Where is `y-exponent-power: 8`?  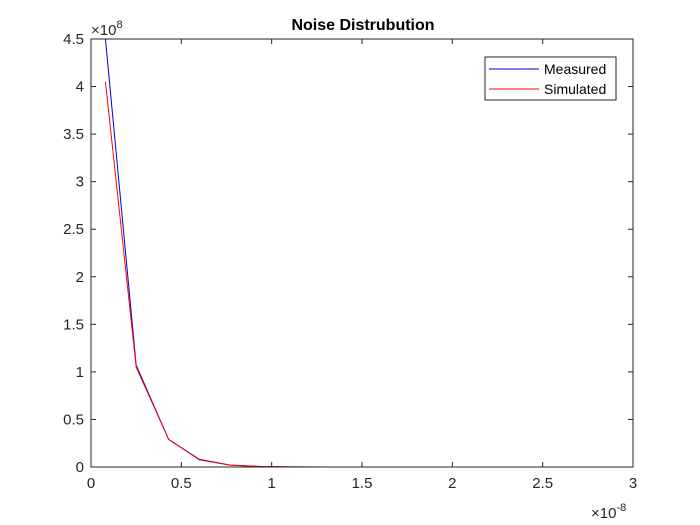
y-exponent-power: 8 is located at coordinates (119, 25).